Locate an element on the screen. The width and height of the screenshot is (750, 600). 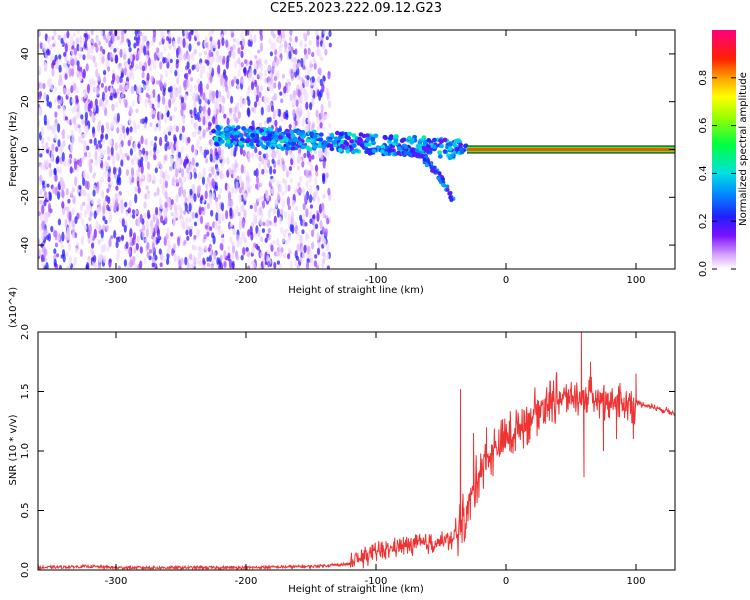
x-tick-label: 0 is located at coordinates (506, 280).